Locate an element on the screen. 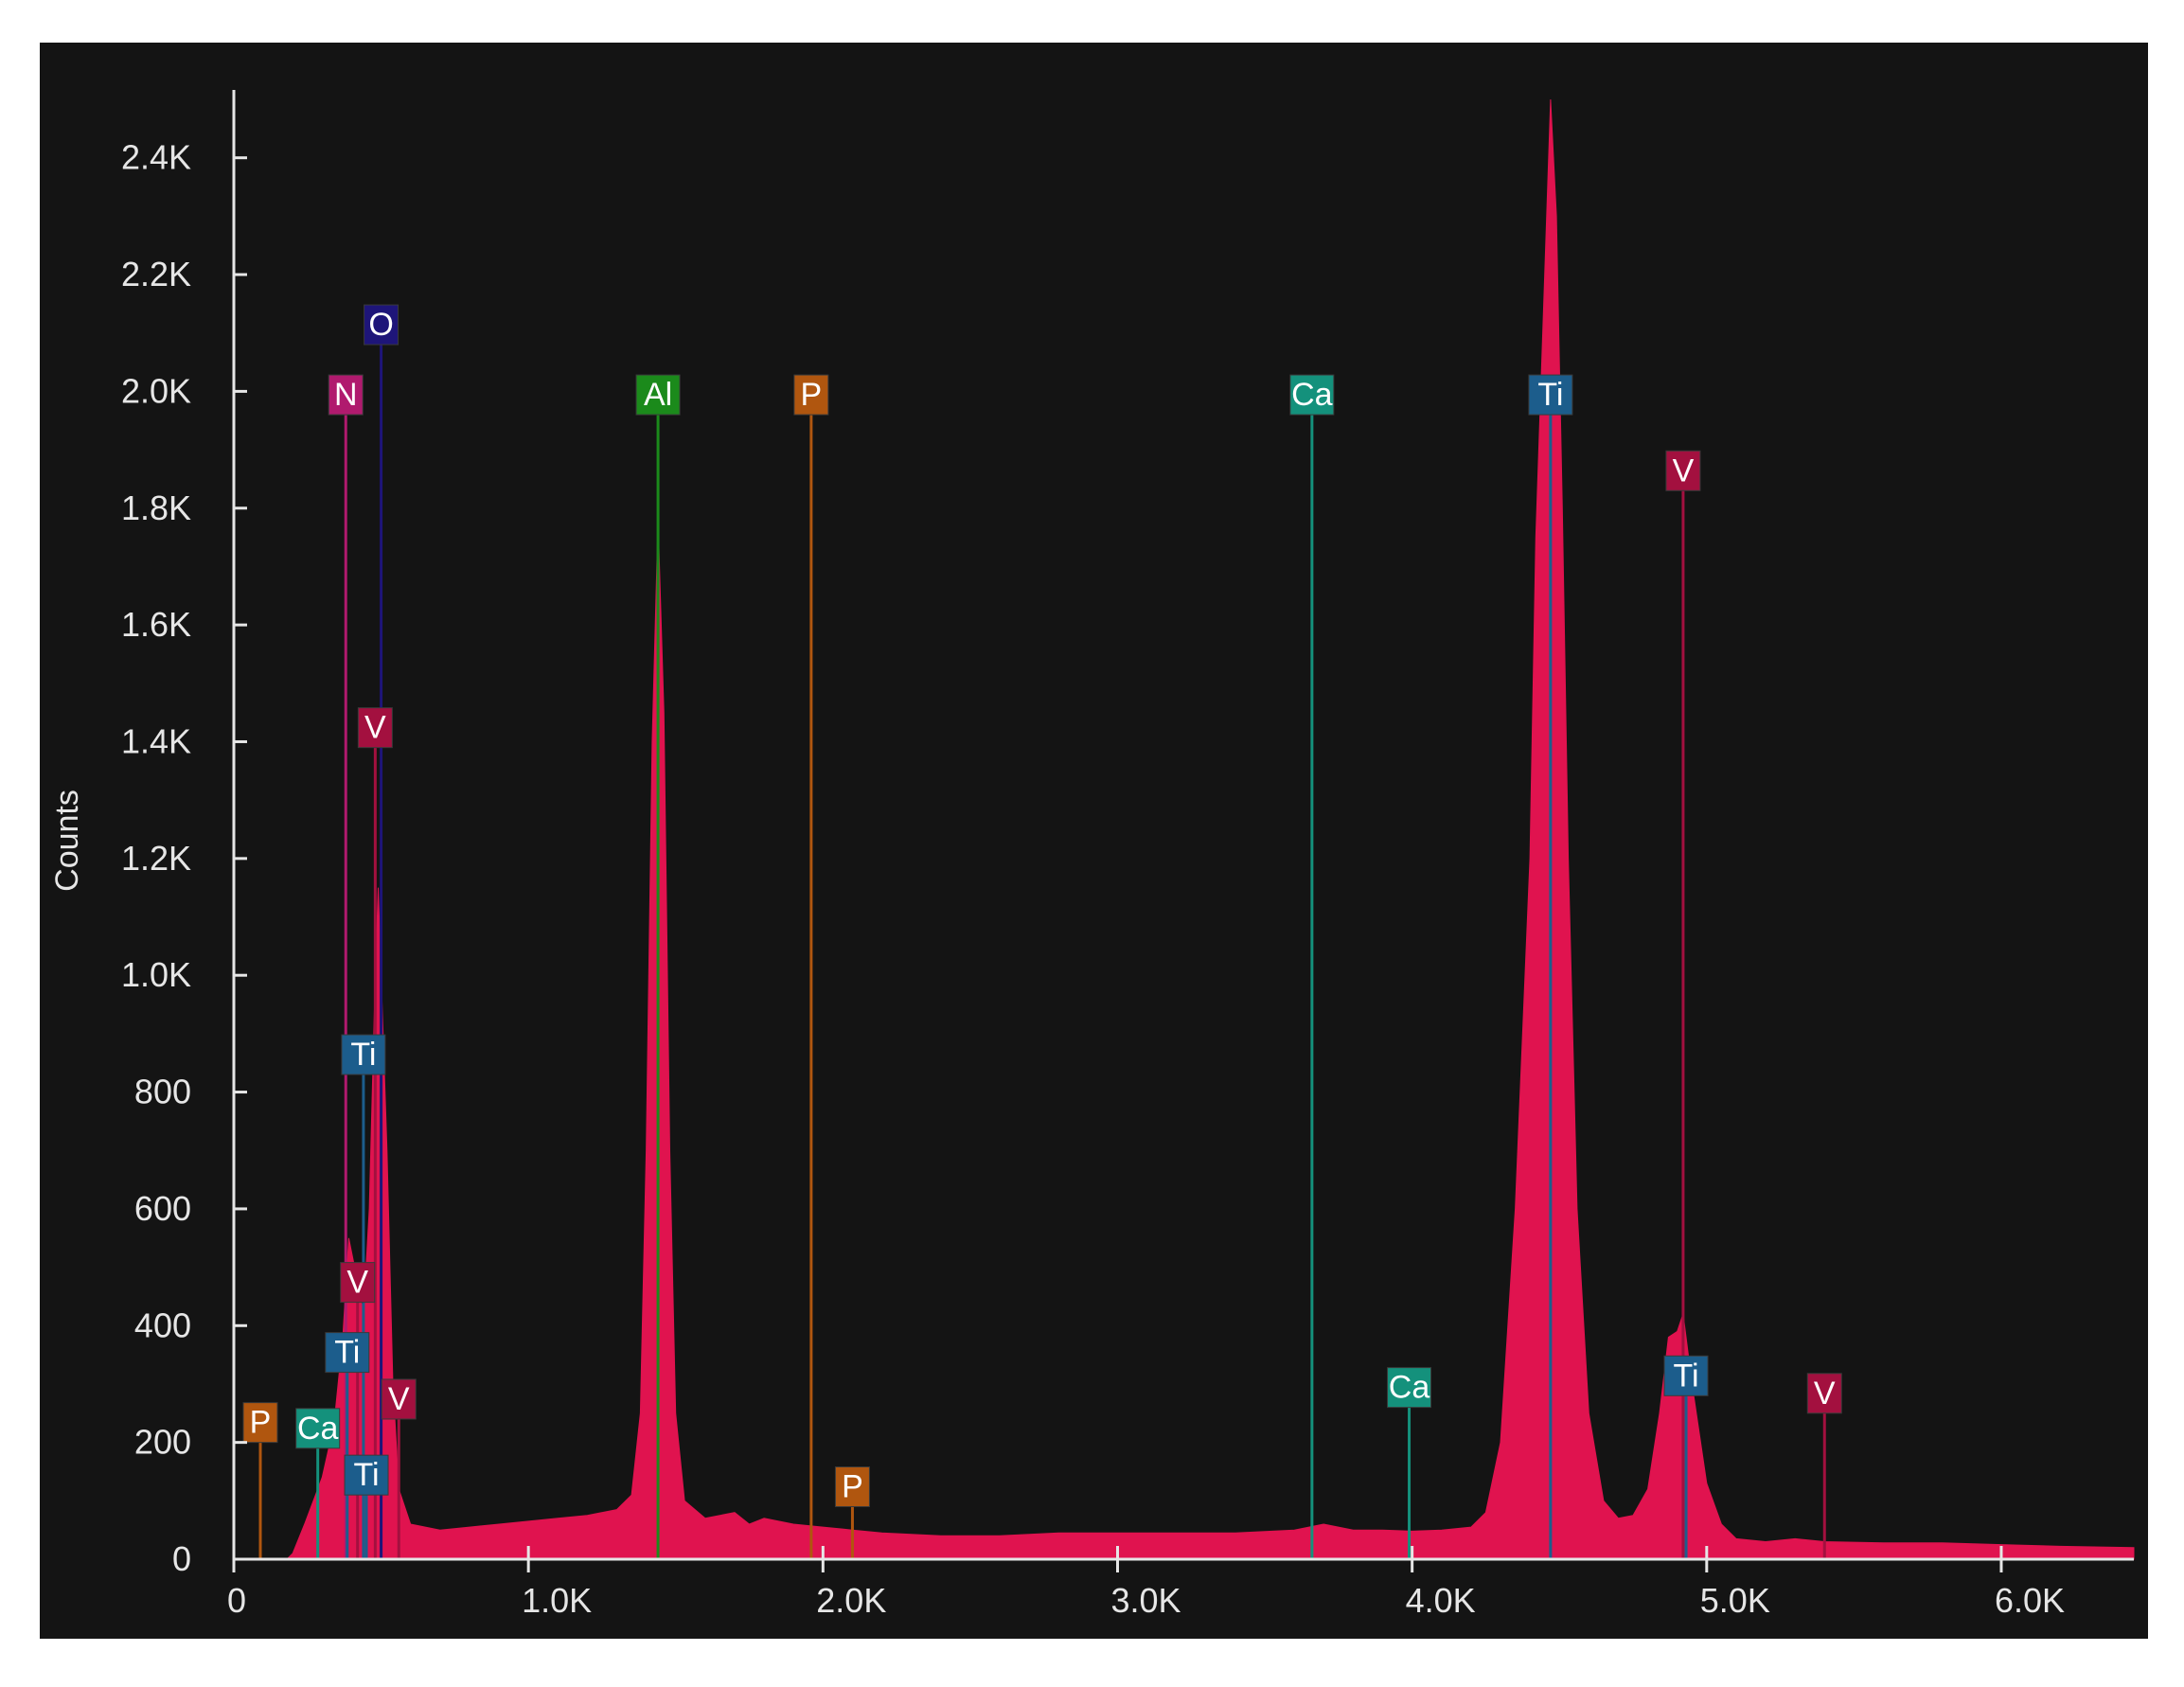  x-tick-label: 3.0K is located at coordinates (1145, 1600).